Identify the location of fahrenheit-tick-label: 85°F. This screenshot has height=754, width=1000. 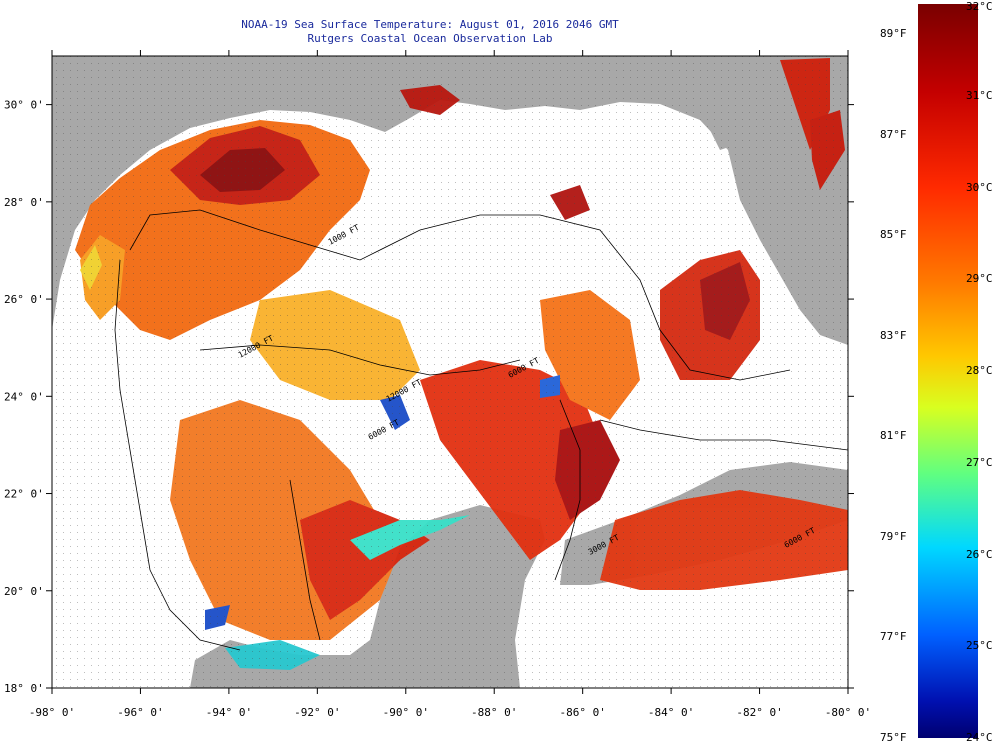
(893, 235).